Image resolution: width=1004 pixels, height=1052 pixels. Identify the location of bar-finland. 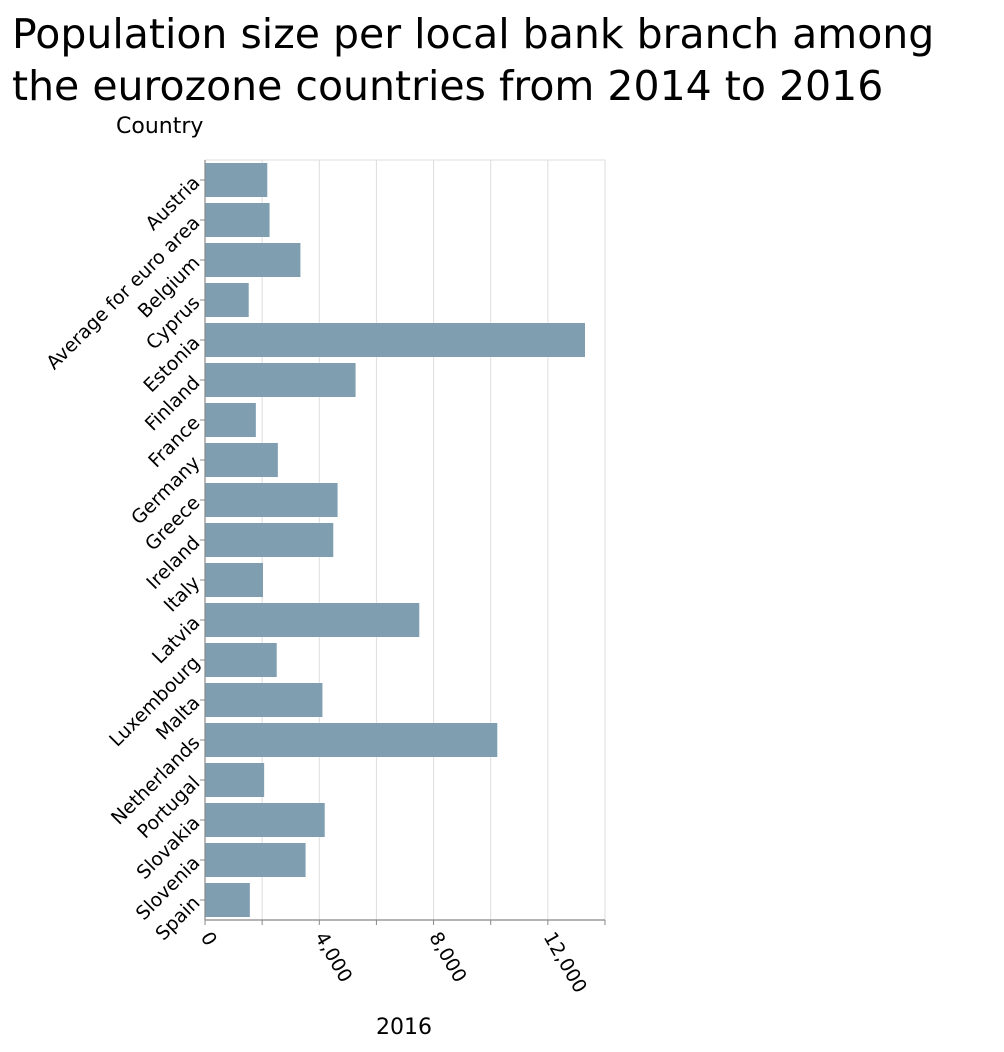
(280, 380).